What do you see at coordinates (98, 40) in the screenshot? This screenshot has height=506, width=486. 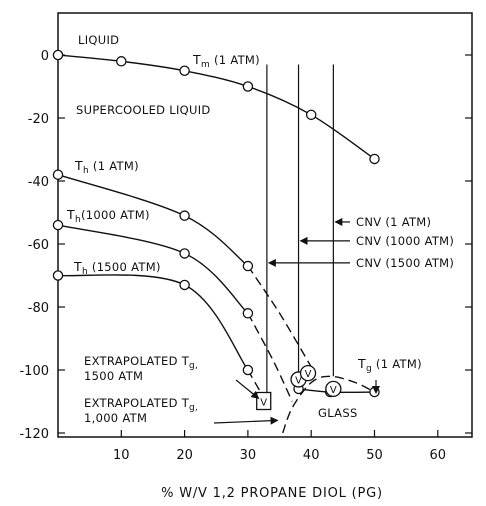 I see `region-label-liquid: LIQUID` at bounding box center [98, 40].